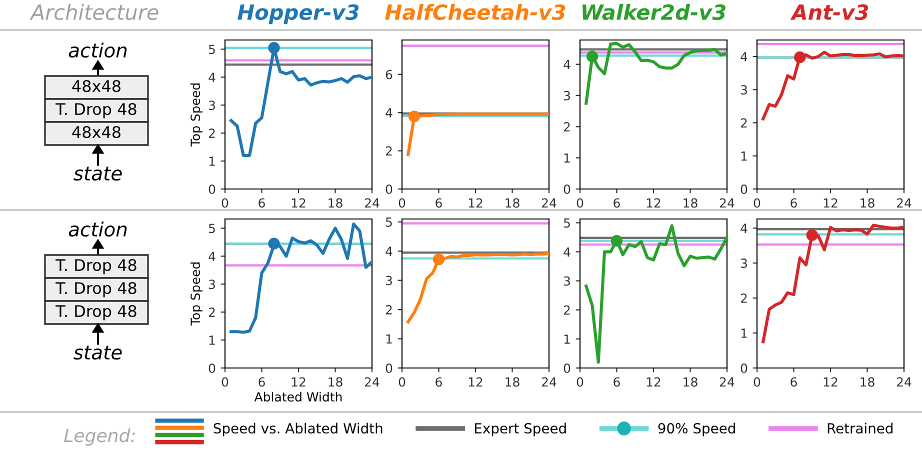 The width and height of the screenshot is (922, 451). What do you see at coordinates (829, 12) in the screenshot?
I see `chart-title: Ant-v3` at bounding box center [829, 12].